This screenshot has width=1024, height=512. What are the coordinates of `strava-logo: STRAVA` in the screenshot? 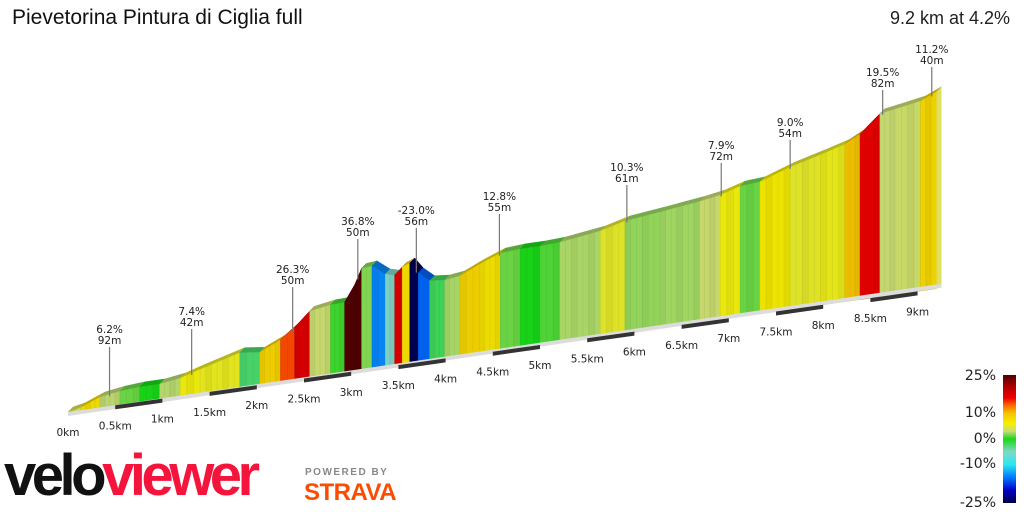 It's located at (350, 492).